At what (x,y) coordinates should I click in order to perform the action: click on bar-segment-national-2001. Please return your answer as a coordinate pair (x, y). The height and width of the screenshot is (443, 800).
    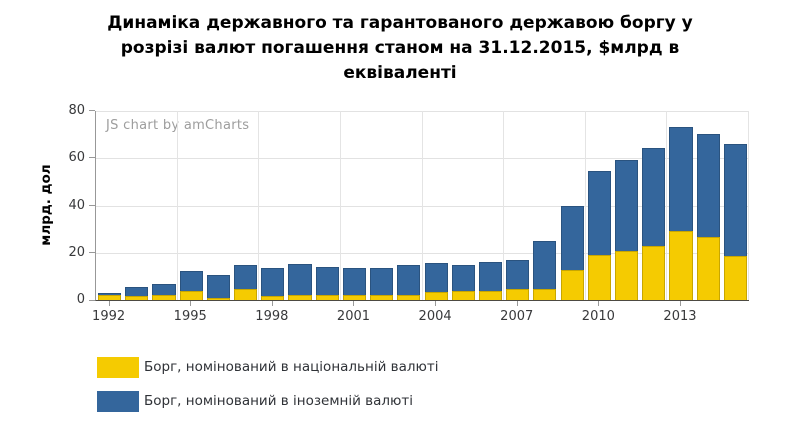
    Looking at the image, I should click on (354, 297).